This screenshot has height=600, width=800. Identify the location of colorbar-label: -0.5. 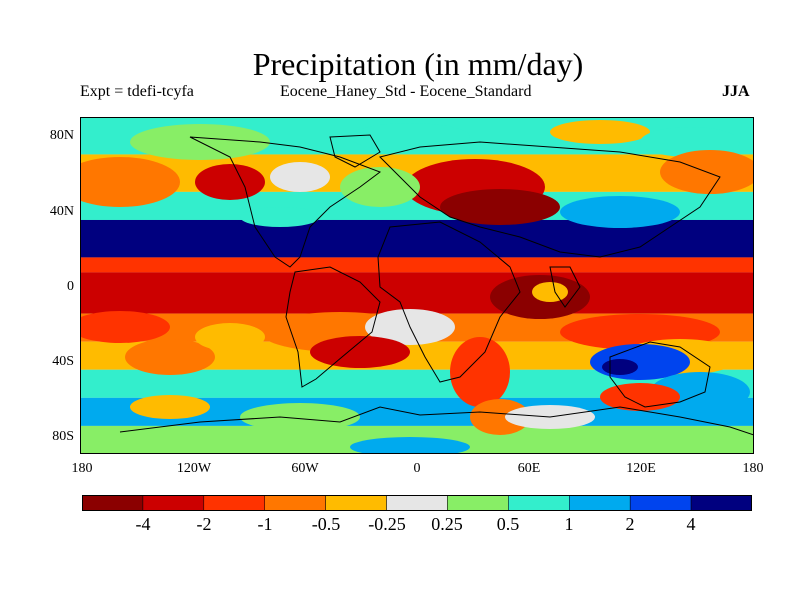
(326, 524).